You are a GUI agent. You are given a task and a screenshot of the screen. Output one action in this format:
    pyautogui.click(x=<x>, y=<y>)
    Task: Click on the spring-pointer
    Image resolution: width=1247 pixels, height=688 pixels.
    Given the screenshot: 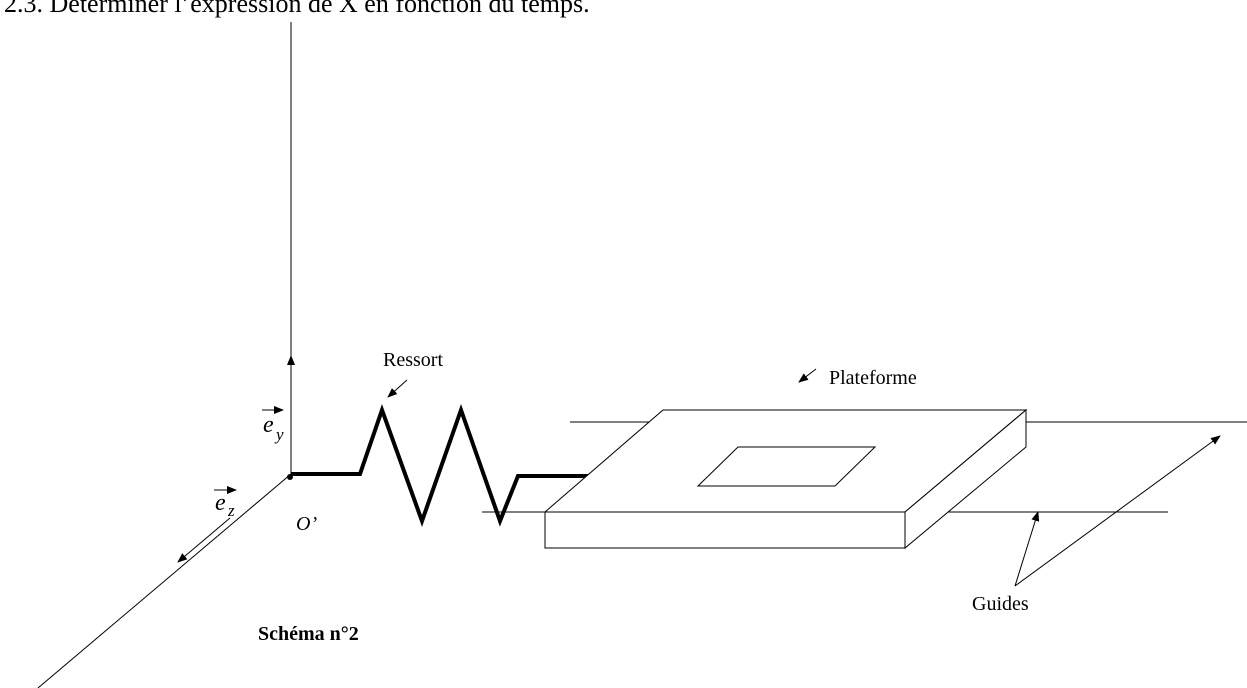 What is the action you would take?
    pyautogui.click(x=397, y=388)
    